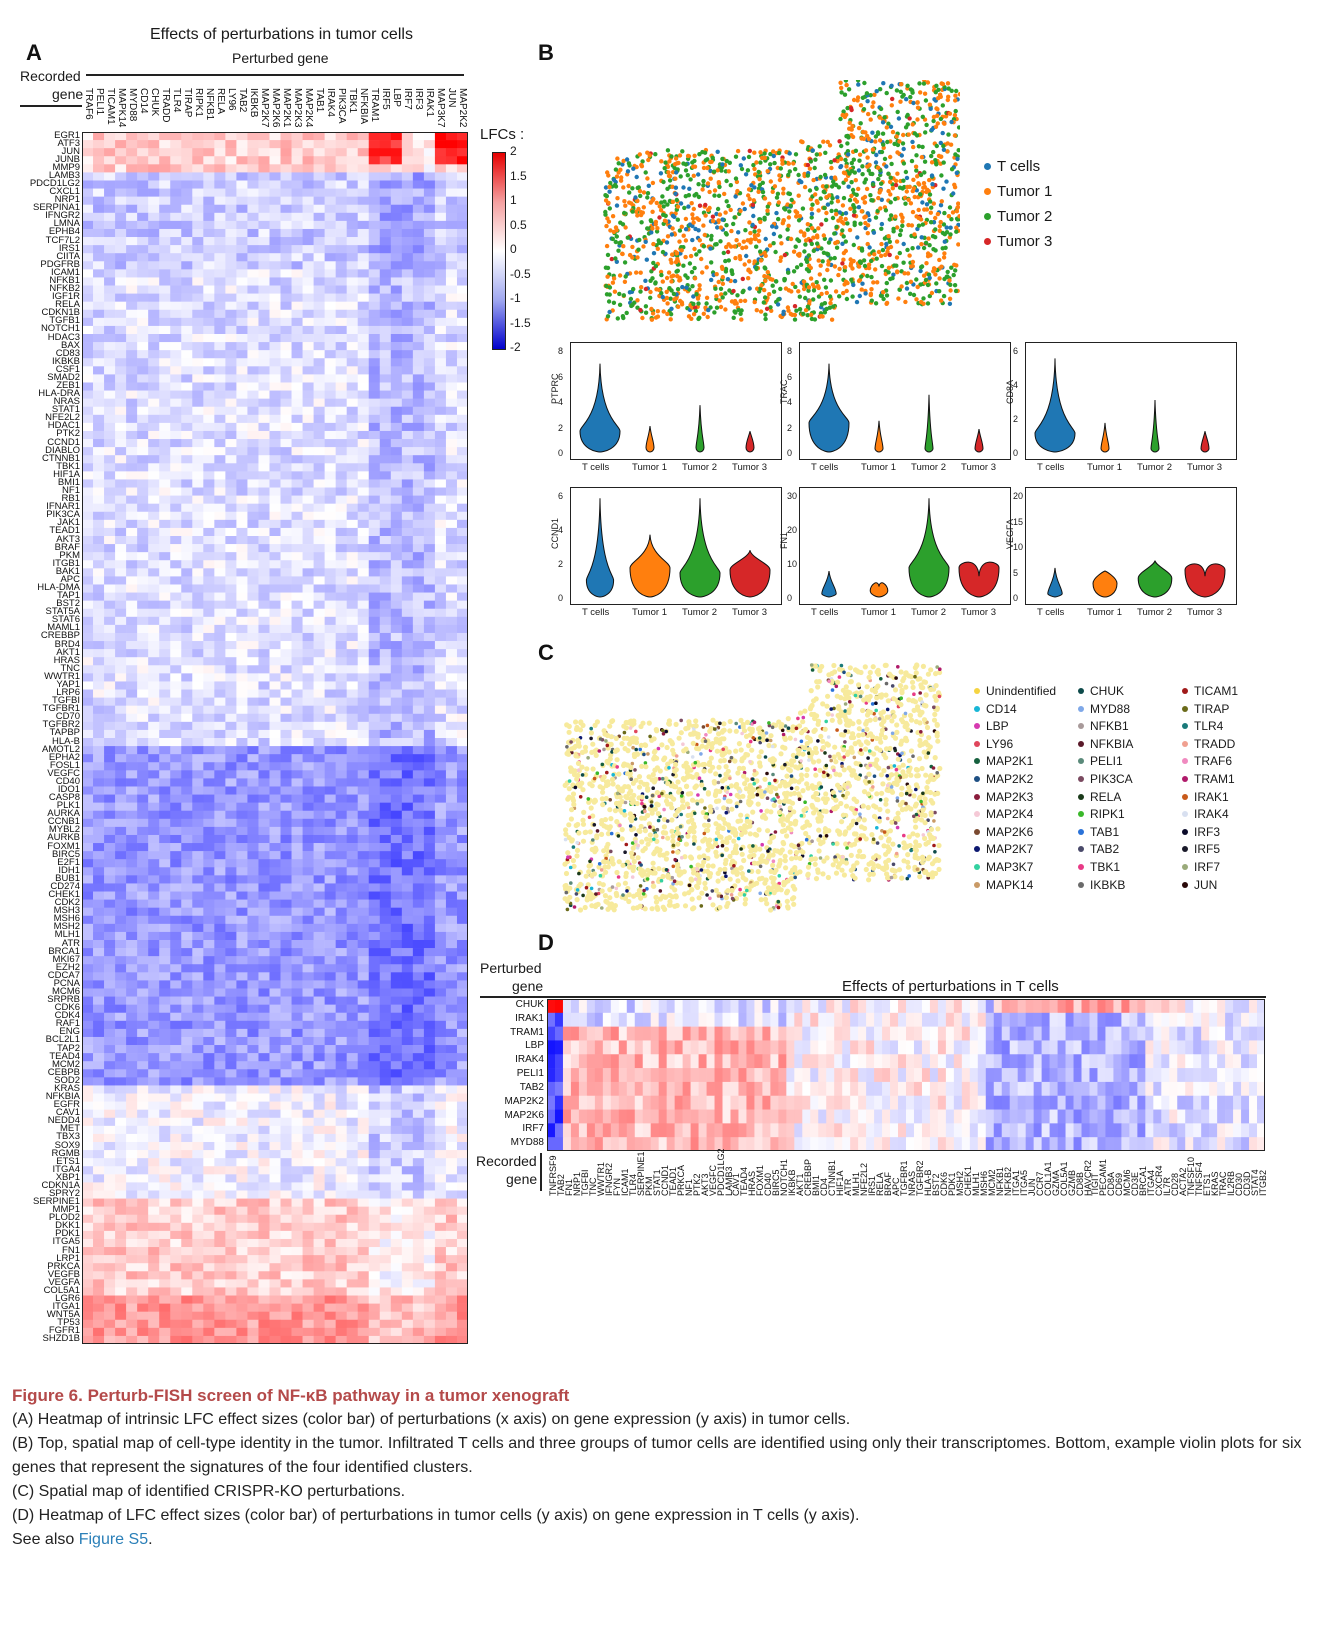  Describe the element at coordinates (66, 1307) in the screenshot. I see `panel-a-row-label: ITGA1` at that location.